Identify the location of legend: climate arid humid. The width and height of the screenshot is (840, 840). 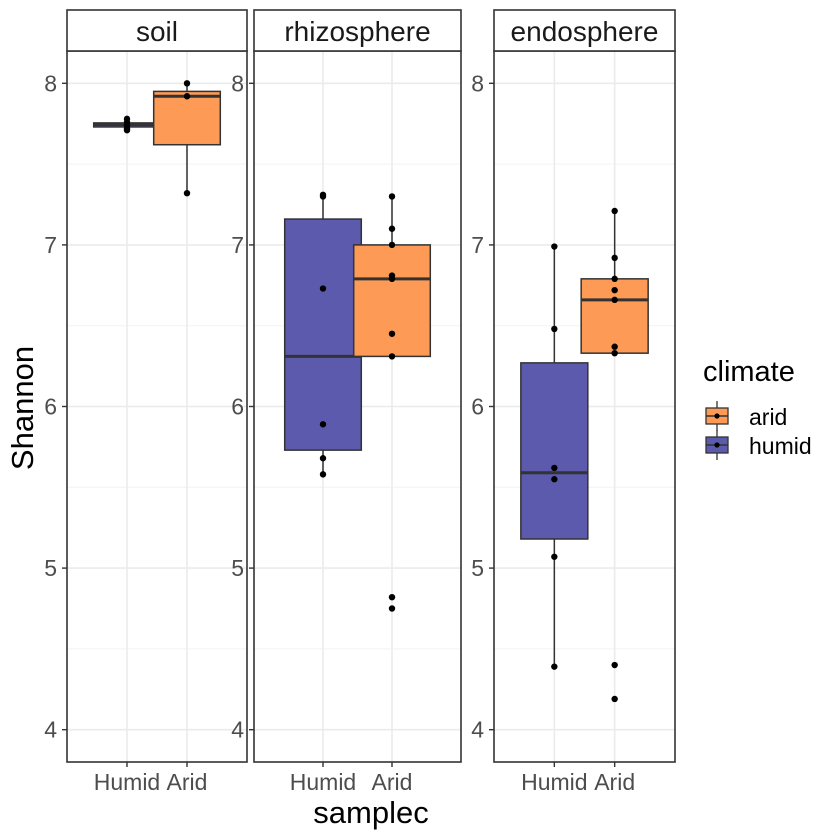
(757, 408).